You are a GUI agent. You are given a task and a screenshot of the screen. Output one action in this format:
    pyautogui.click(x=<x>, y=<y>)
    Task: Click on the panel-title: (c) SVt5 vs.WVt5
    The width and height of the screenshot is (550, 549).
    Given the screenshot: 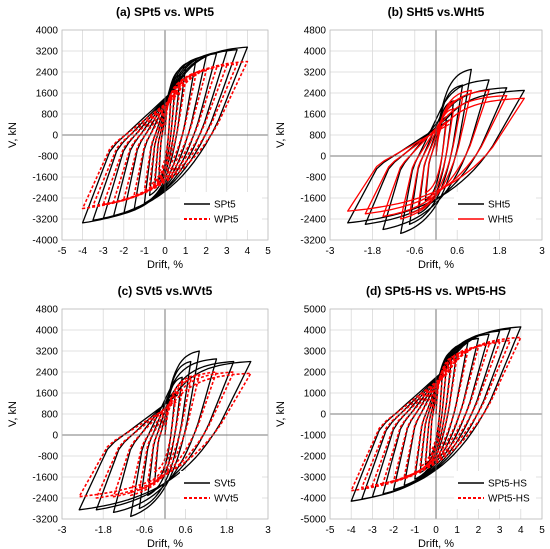 What is the action you would take?
    pyautogui.click(x=165, y=291)
    